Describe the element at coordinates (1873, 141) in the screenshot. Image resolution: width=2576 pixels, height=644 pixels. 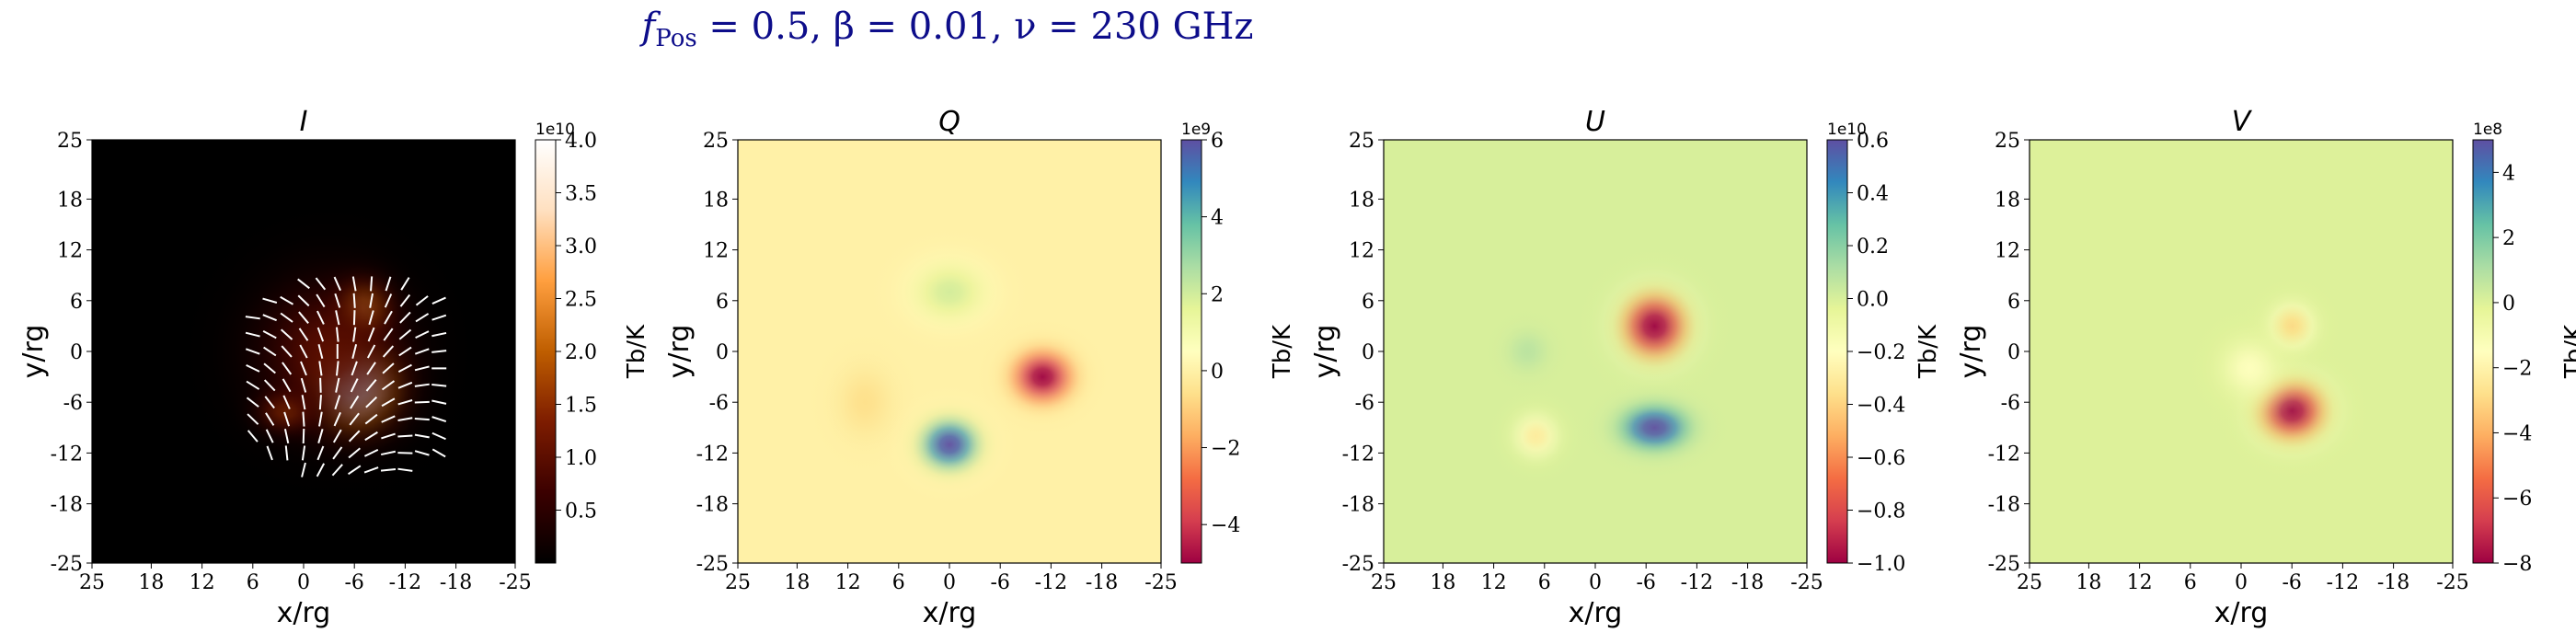
I see `colorbar-tick-label: 0.6` at that location.